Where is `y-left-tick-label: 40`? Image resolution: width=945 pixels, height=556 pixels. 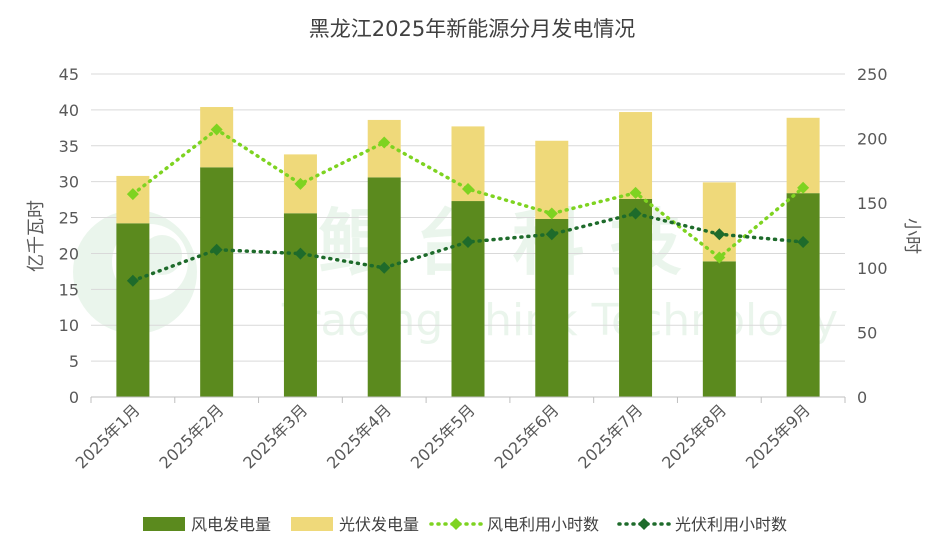 y-left-tick-label: 40 is located at coordinates (69, 110).